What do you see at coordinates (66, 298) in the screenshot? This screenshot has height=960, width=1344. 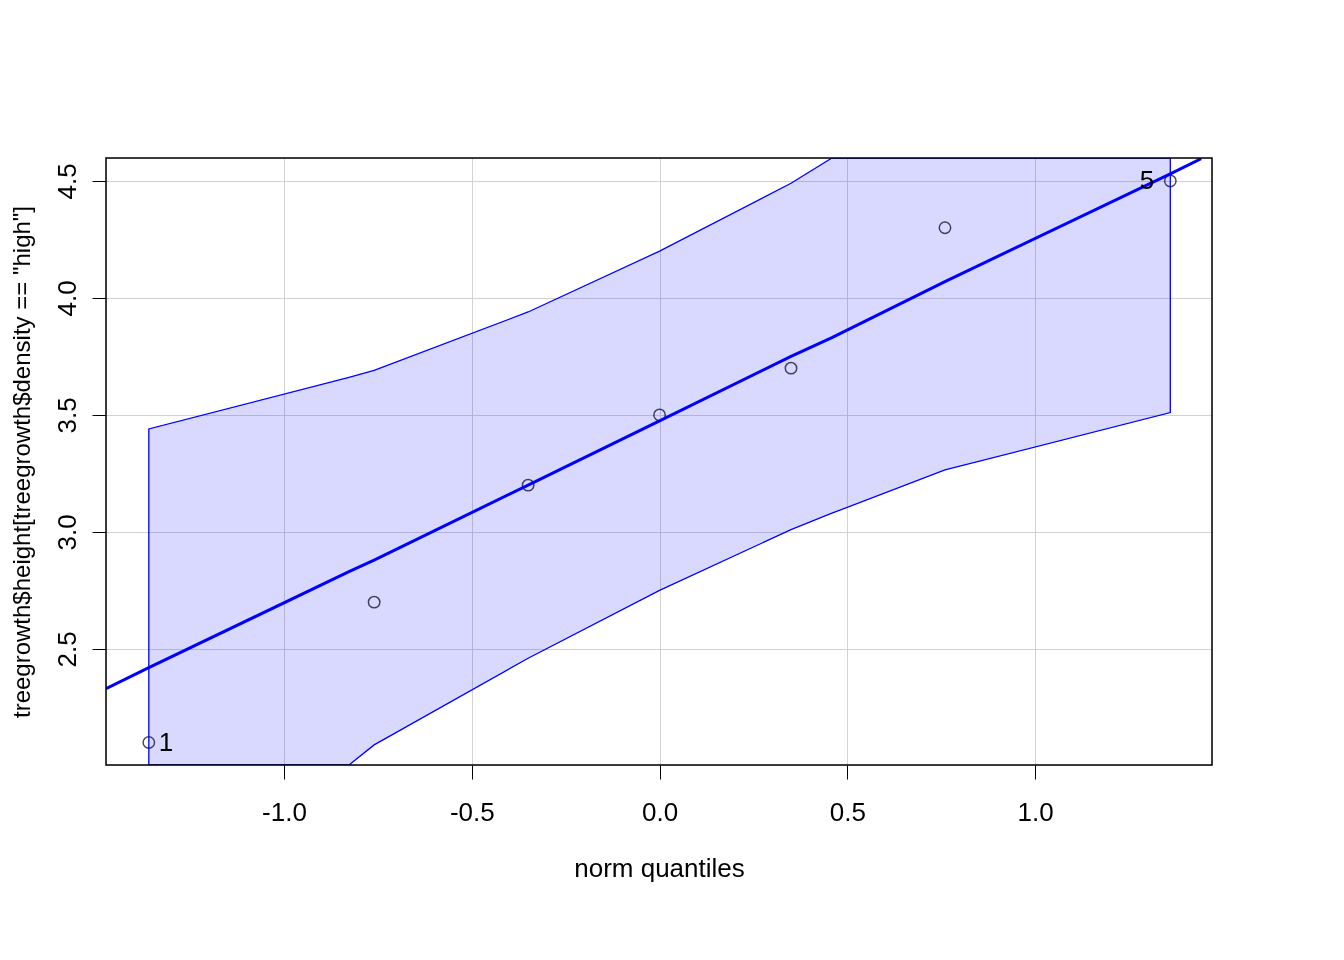 I see `y-tick-label: 4.0` at bounding box center [66, 298].